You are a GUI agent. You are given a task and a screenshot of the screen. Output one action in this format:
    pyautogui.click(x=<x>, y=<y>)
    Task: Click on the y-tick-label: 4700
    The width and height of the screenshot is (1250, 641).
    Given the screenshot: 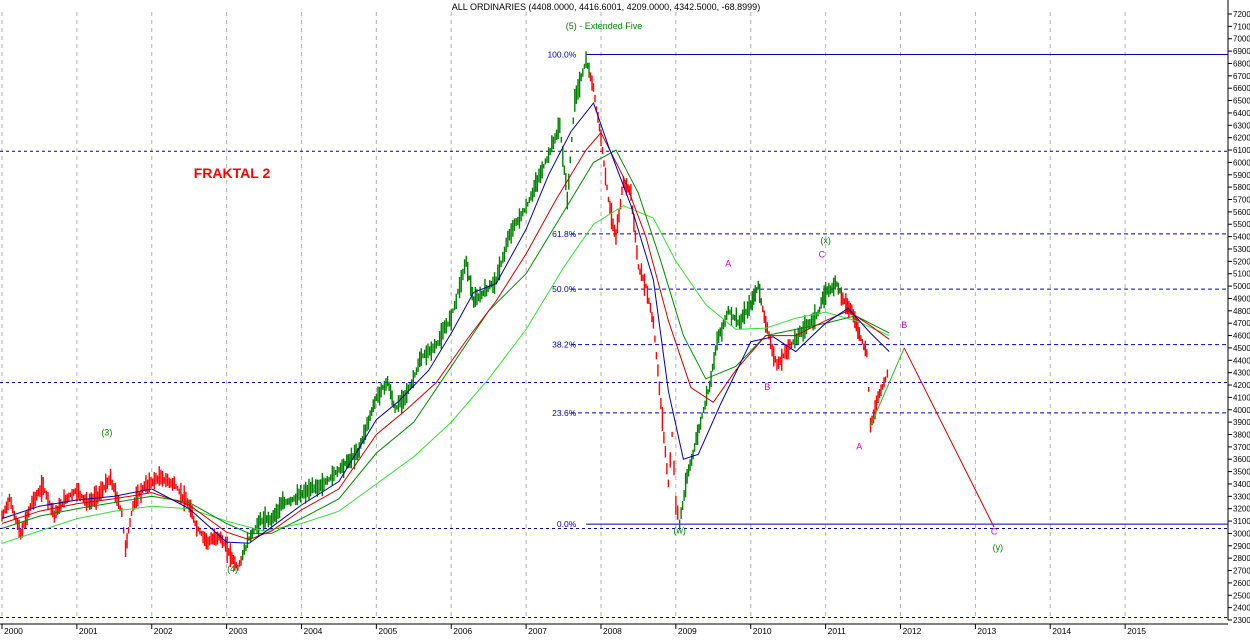 What is the action you would take?
    pyautogui.click(x=1241, y=323)
    